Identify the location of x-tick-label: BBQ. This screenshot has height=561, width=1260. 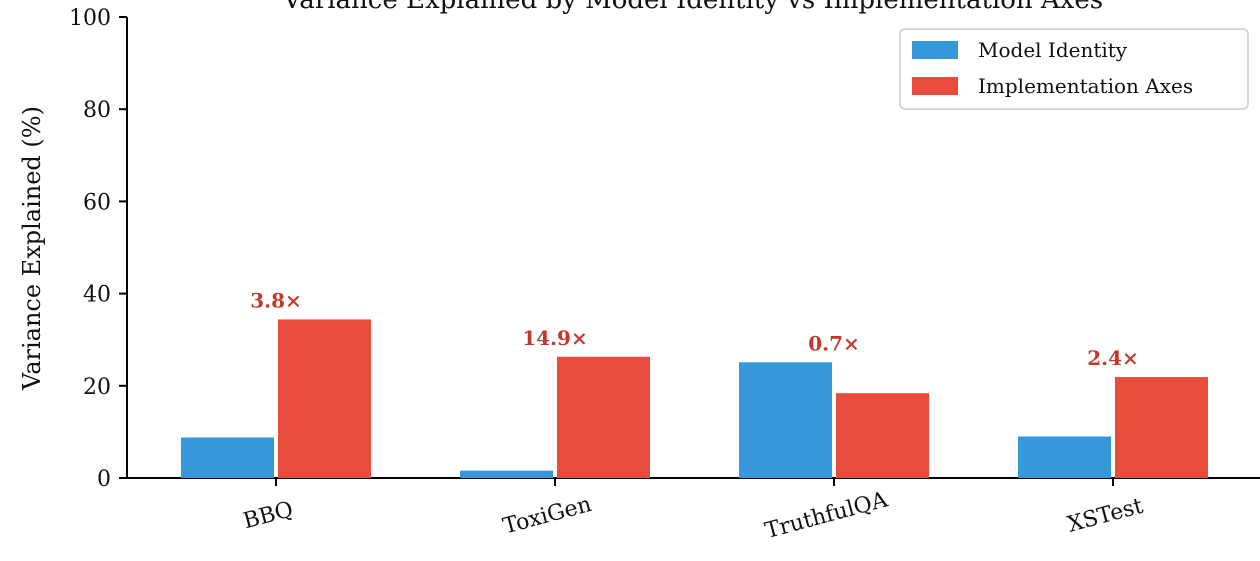
(268, 515).